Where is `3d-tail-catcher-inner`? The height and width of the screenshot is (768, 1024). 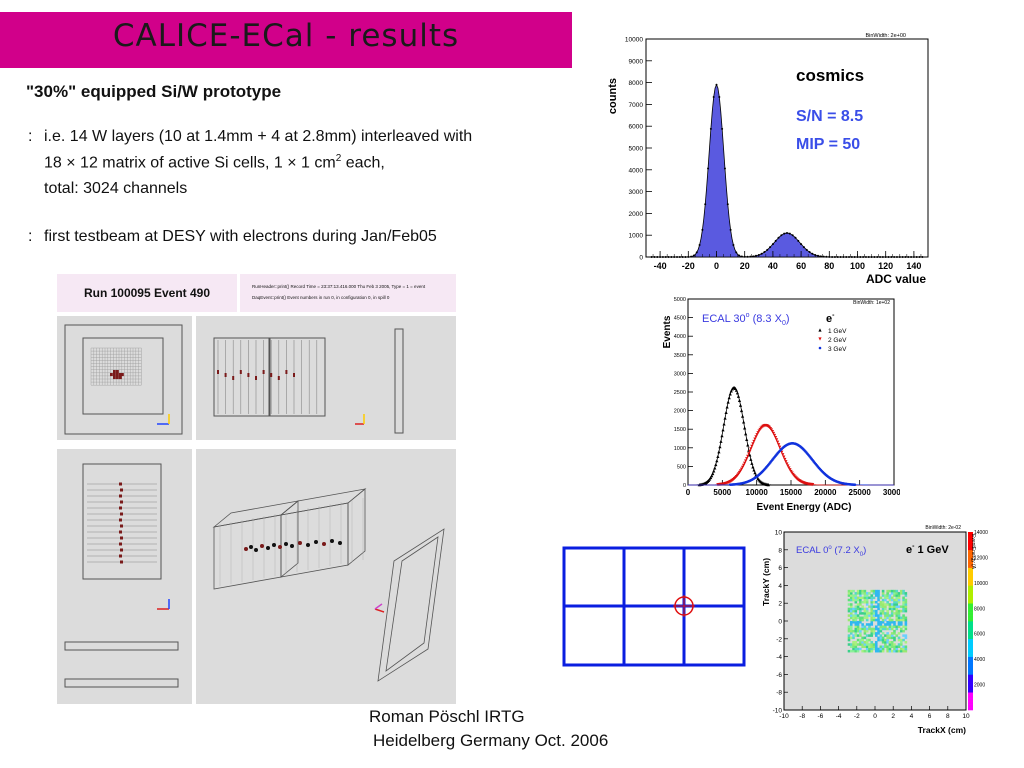
3d-tail-catcher-inner is located at coordinates (412, 604).